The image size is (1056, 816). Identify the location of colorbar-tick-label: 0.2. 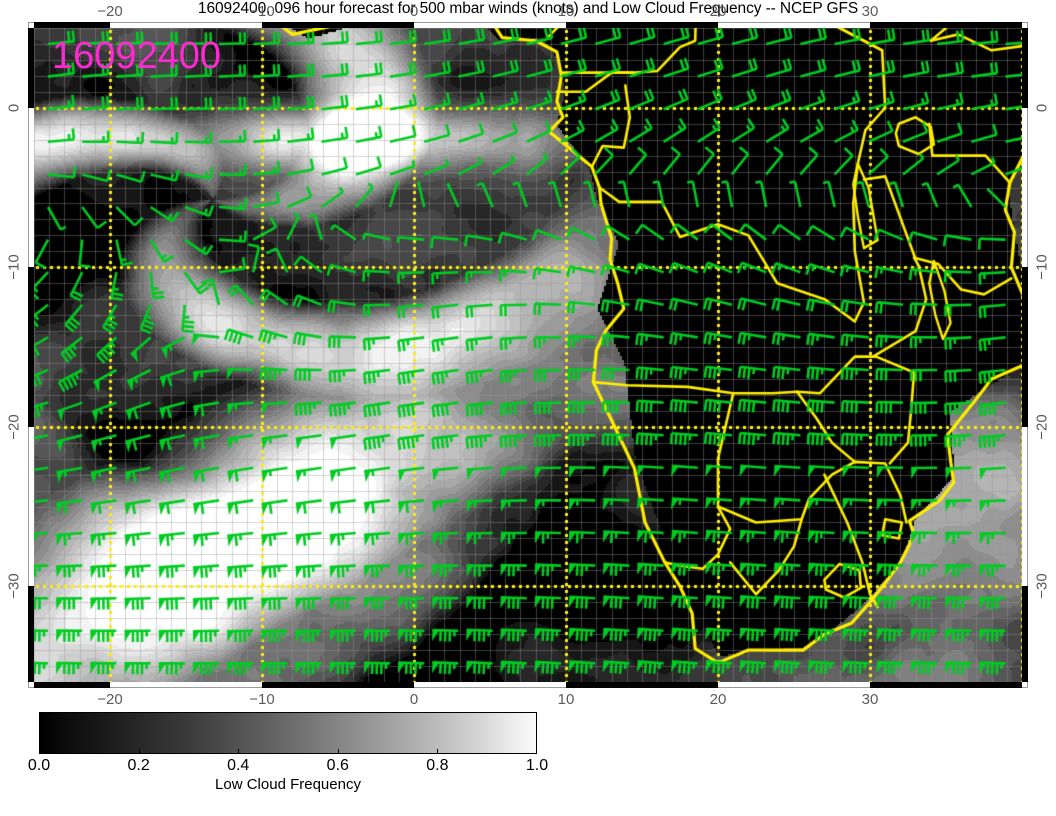
(138, 765).